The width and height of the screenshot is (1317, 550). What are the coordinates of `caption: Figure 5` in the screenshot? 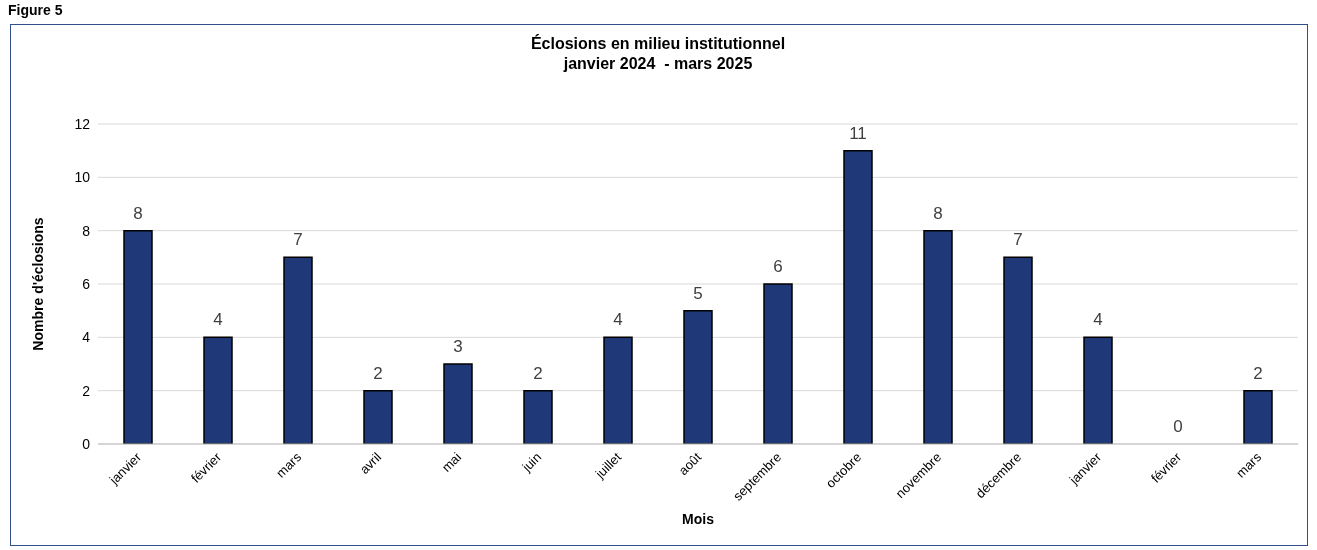 It's located at (35, 10).